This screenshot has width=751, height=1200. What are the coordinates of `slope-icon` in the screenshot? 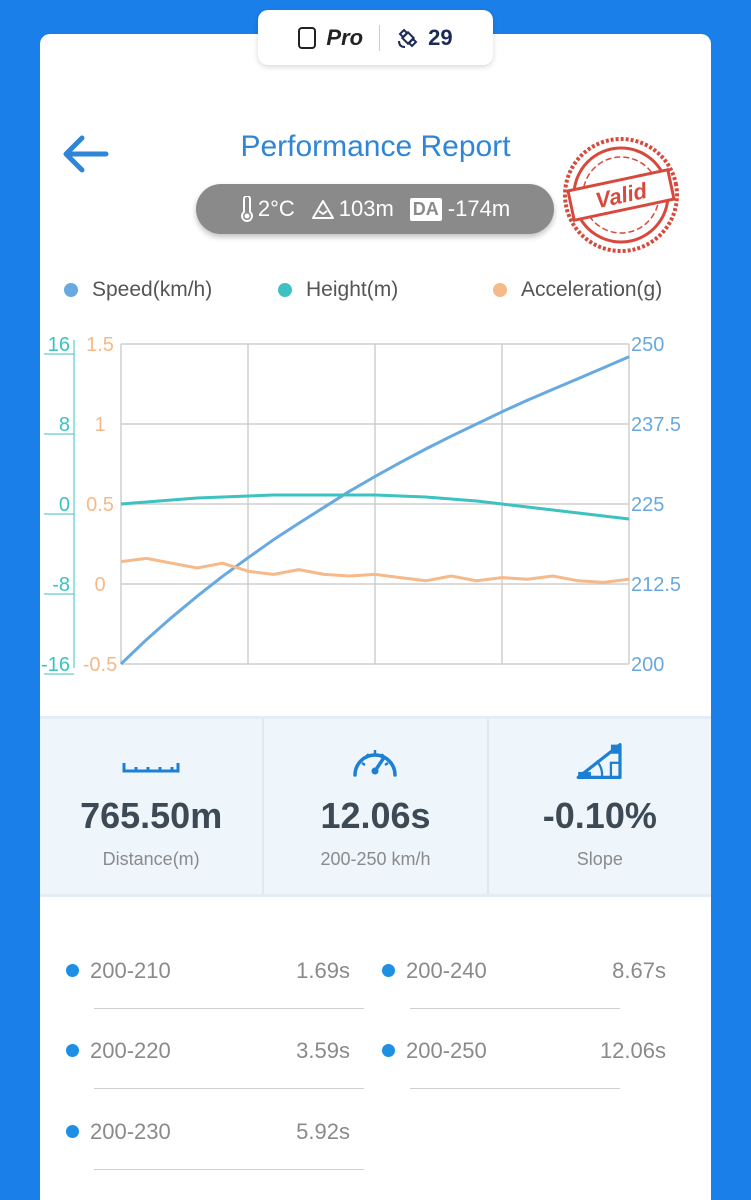 It's located at (599, 761).